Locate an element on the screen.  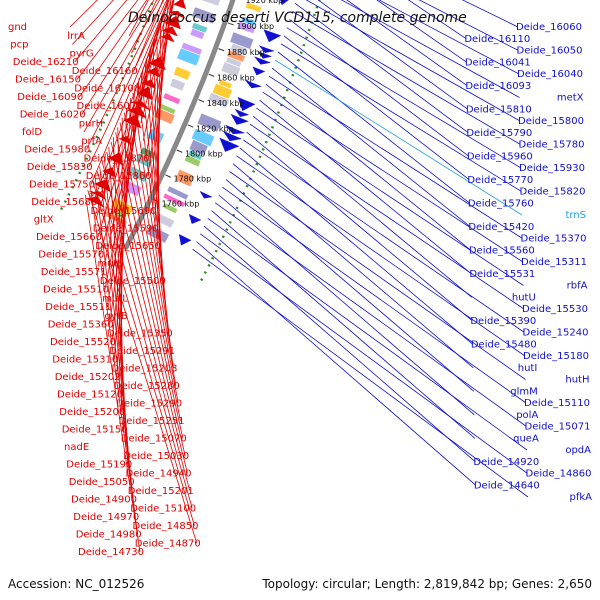
forward-gene-label-25: Deide_15650 is located at coordinates (128, 246).